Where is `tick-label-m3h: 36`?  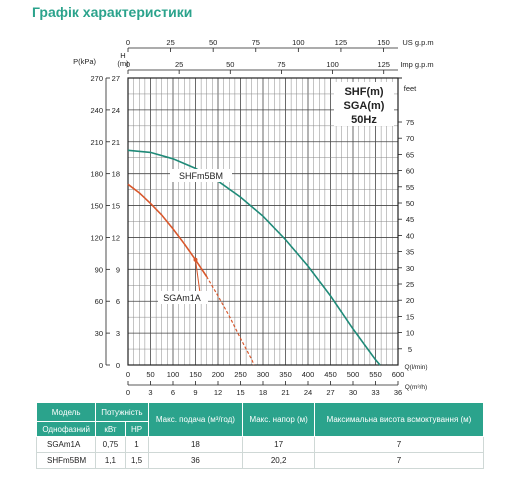
tick-label-m3h: 36 is located at coordinates (398, 392).